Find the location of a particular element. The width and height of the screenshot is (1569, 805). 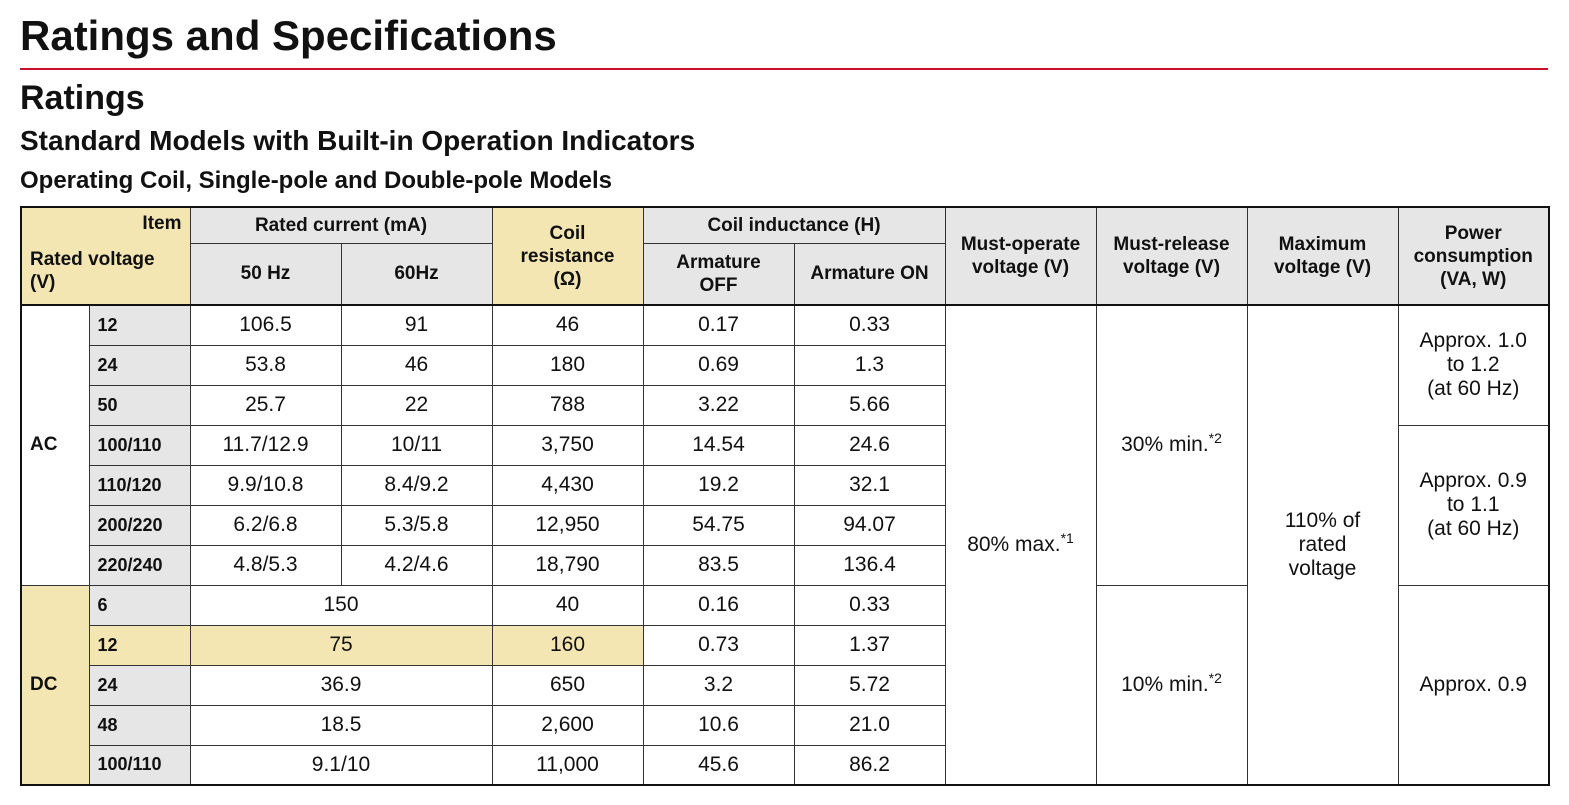

armature-off-cell: 3.22 is located at coordinates (718, 405).